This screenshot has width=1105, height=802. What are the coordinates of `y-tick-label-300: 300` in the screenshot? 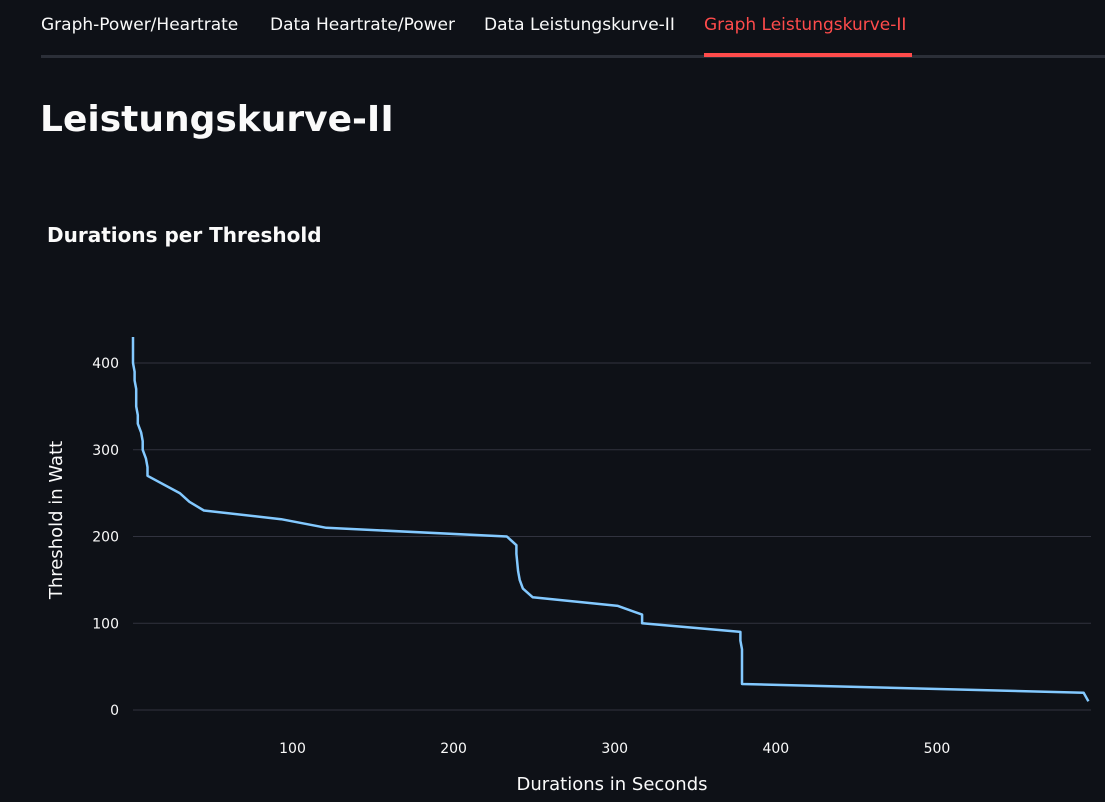 It's located at (105, 451).